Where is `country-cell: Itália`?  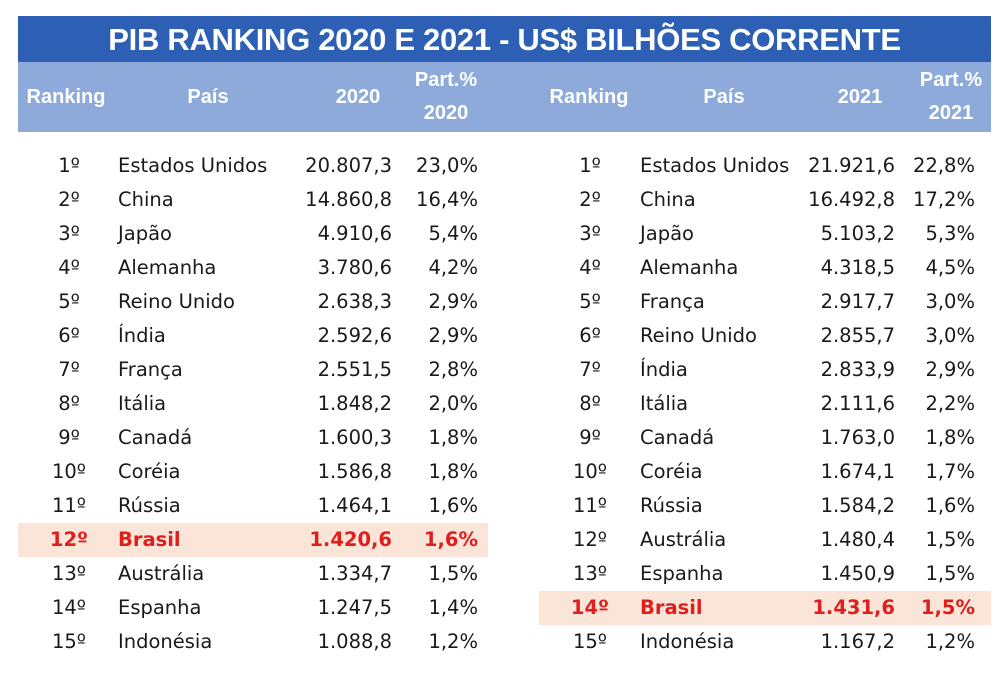
country-cell: Itália is located at coordinates (664, 403).